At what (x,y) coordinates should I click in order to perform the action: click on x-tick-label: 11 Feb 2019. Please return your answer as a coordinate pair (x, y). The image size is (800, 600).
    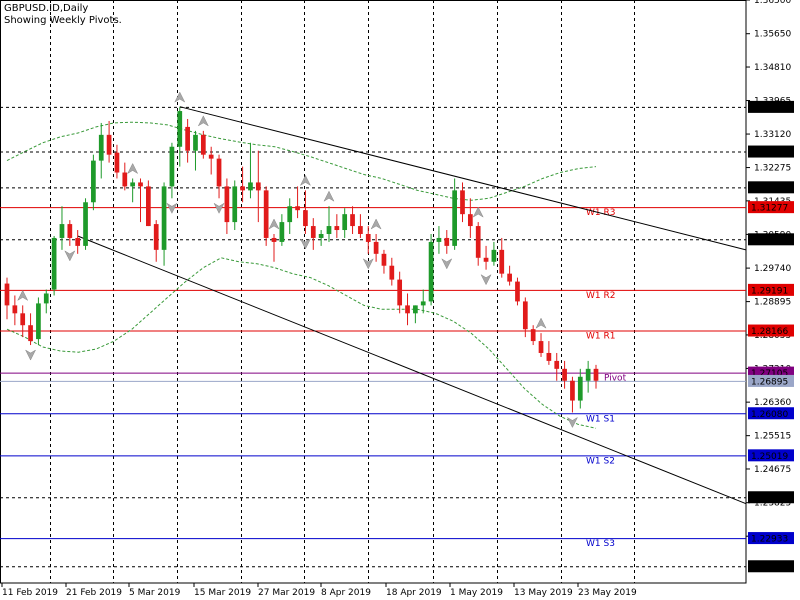
    Looking at the image, I should click on (30, 593).